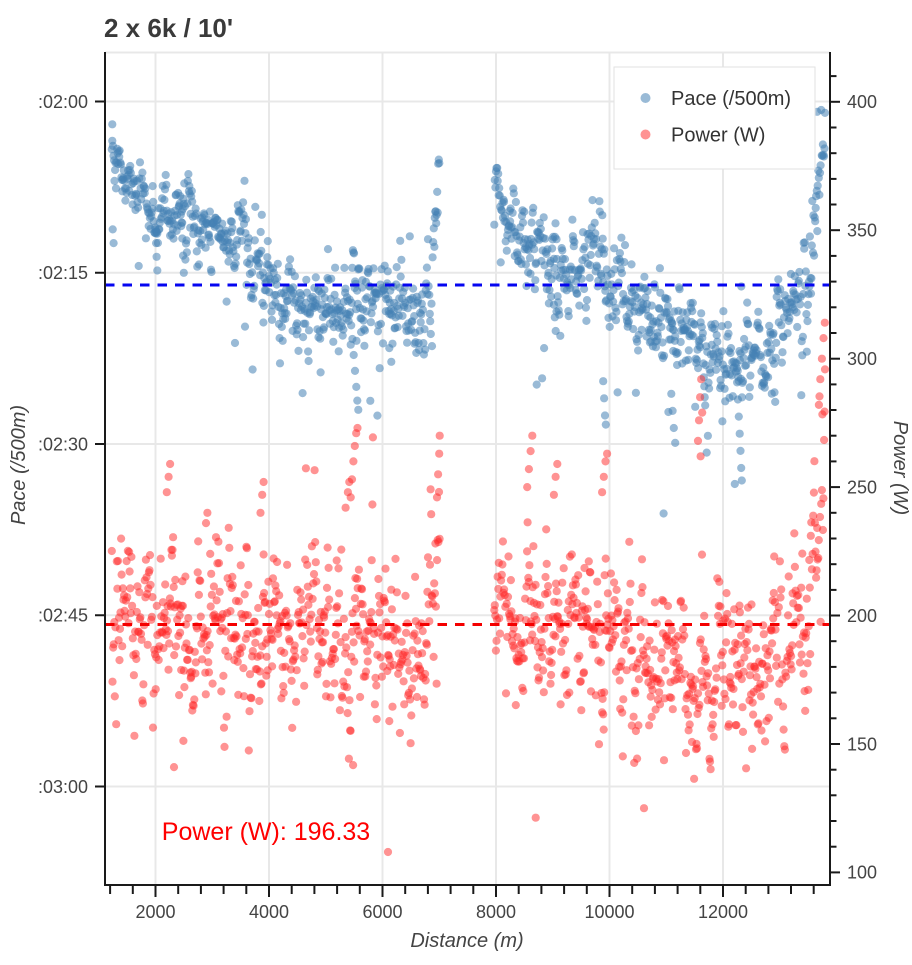 This screenshot has width=912, height=965. I want to click on svg-text: 250, so click(862, 487).